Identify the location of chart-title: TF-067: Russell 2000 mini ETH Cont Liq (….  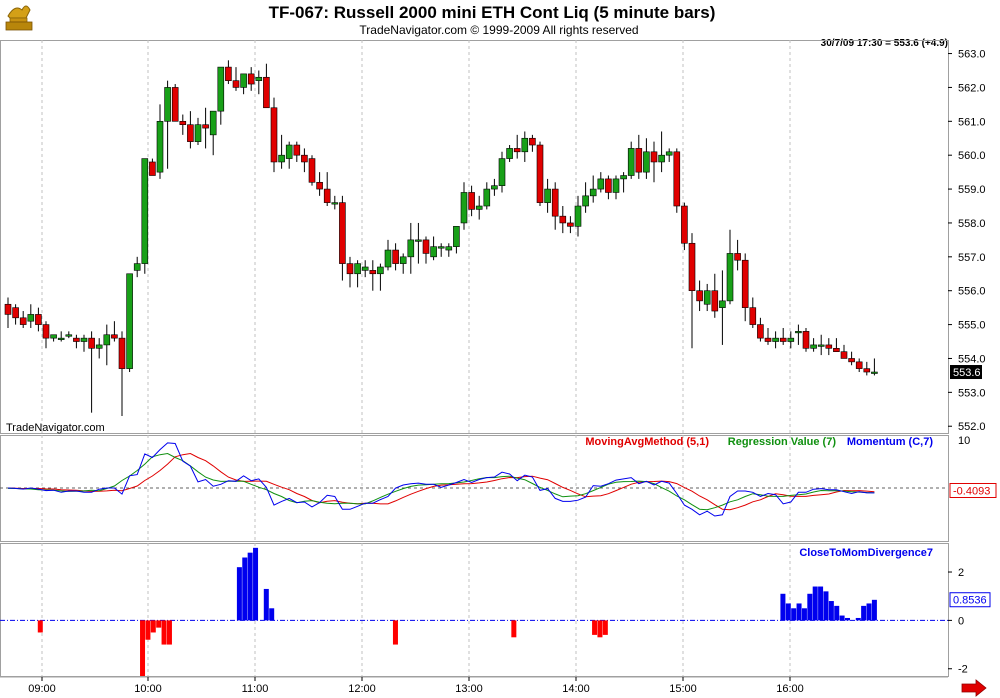
(492, 12).